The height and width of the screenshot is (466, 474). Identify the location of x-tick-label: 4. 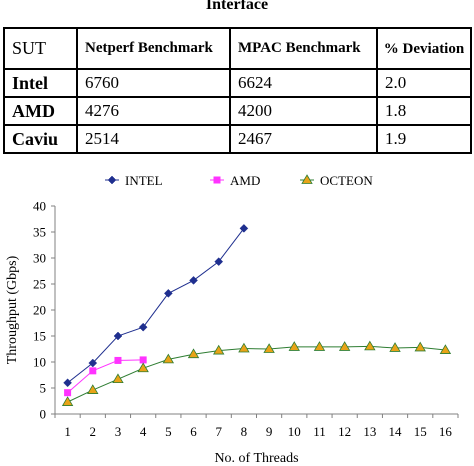
(143, 431).